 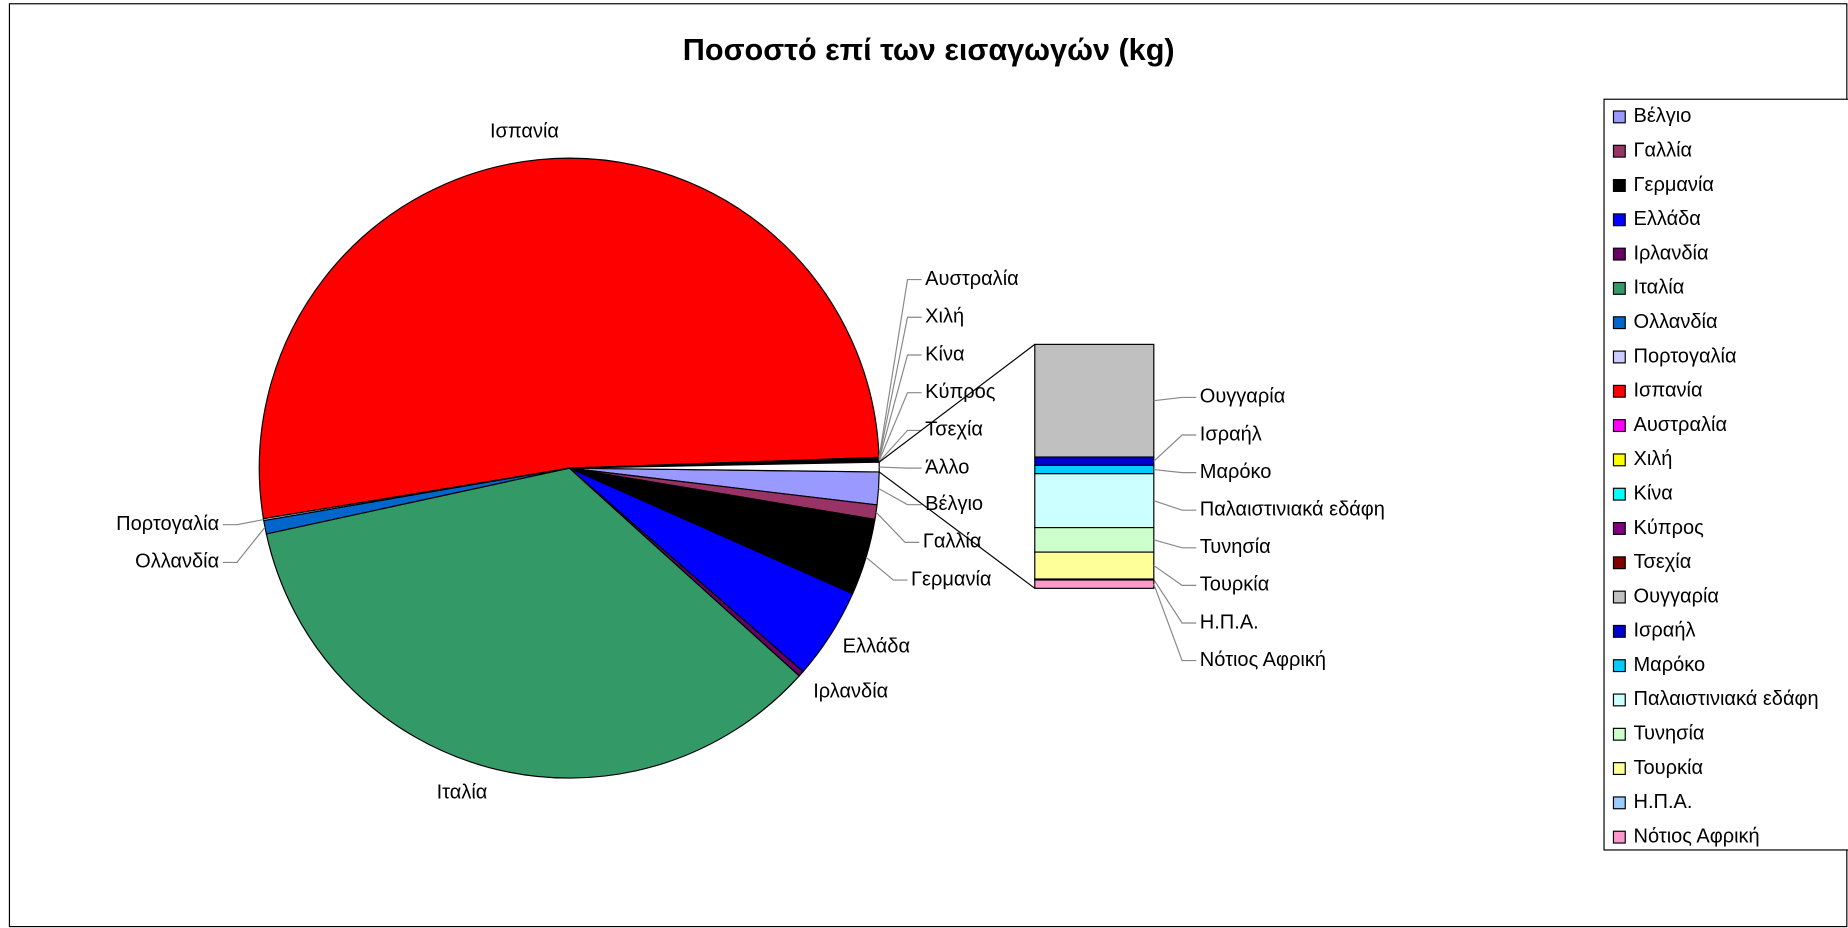 I want to click on slice-label: Χιλή, so click(x=944, y=317).